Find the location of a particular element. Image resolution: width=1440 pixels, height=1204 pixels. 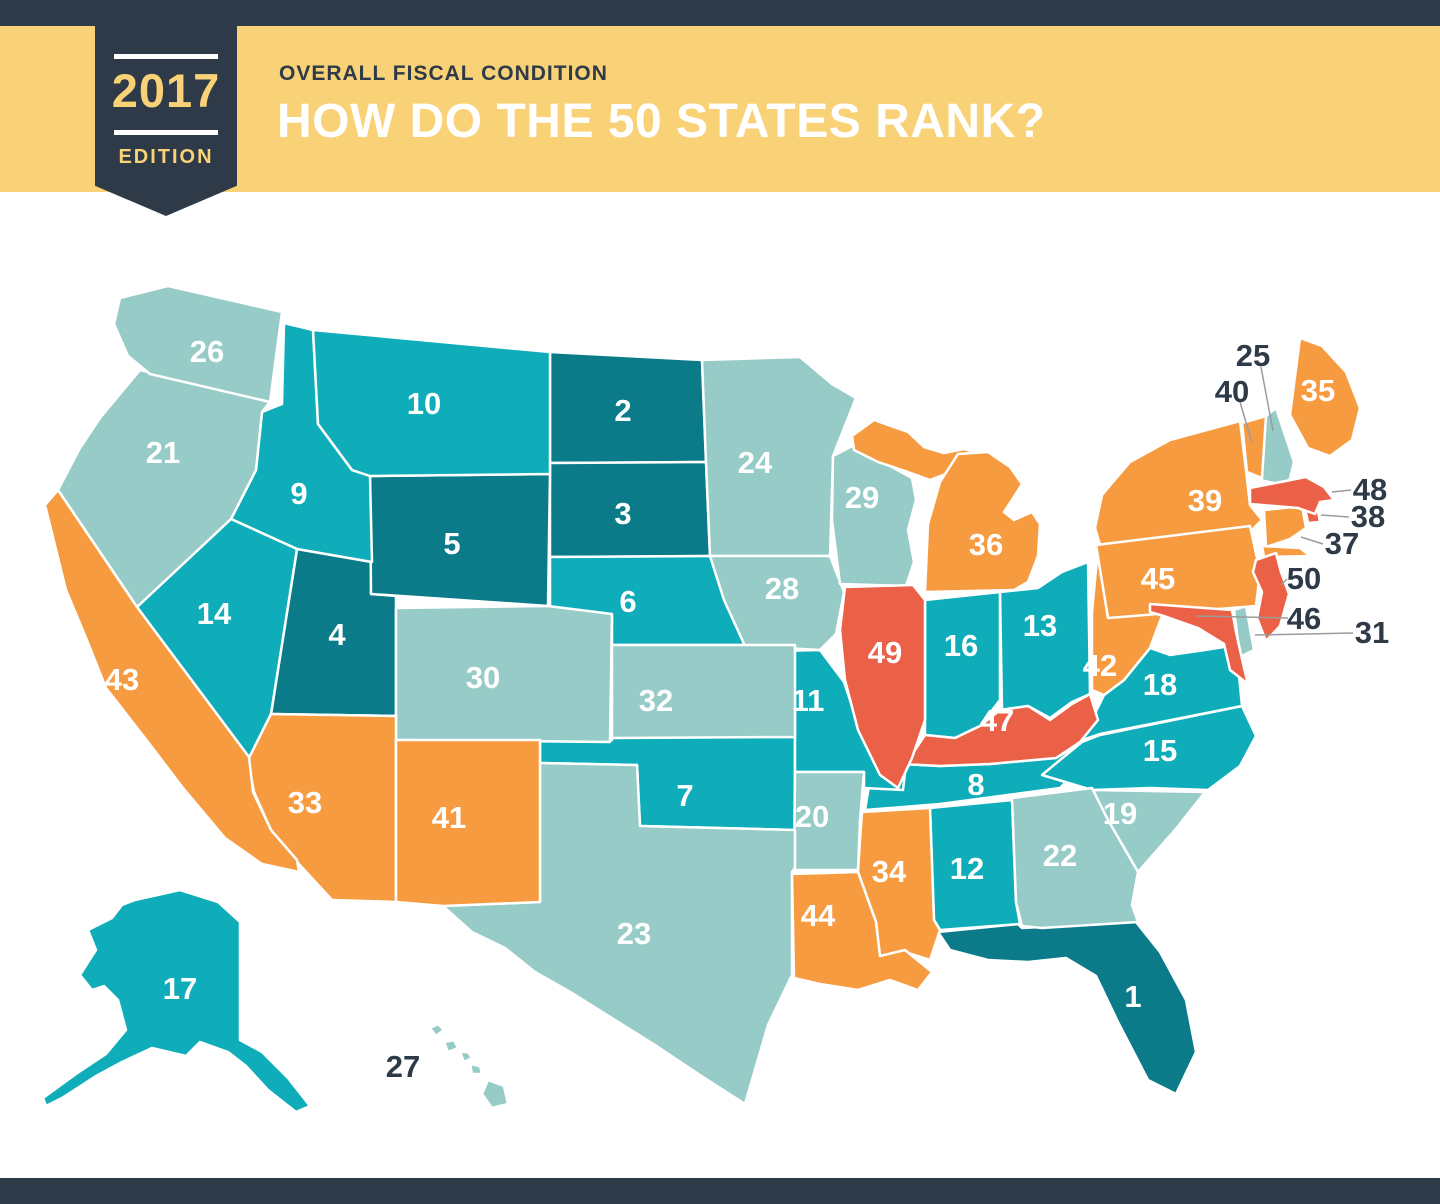

ribbon-rule-top is located at coordinates (166, 56).